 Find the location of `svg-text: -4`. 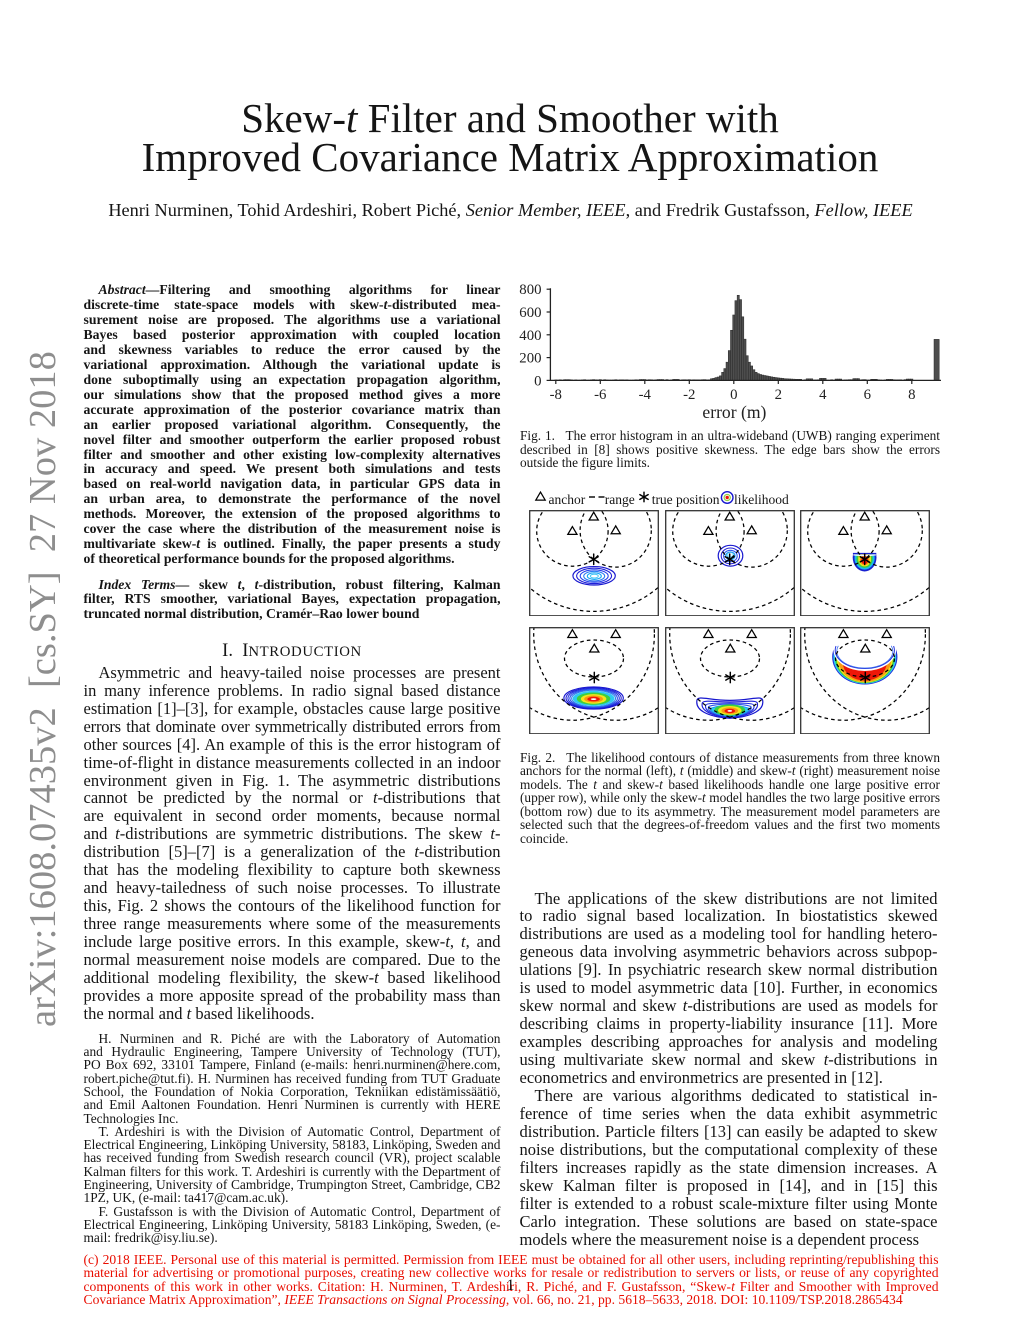

svg-text: -4 is located at coordinates (645, 395).